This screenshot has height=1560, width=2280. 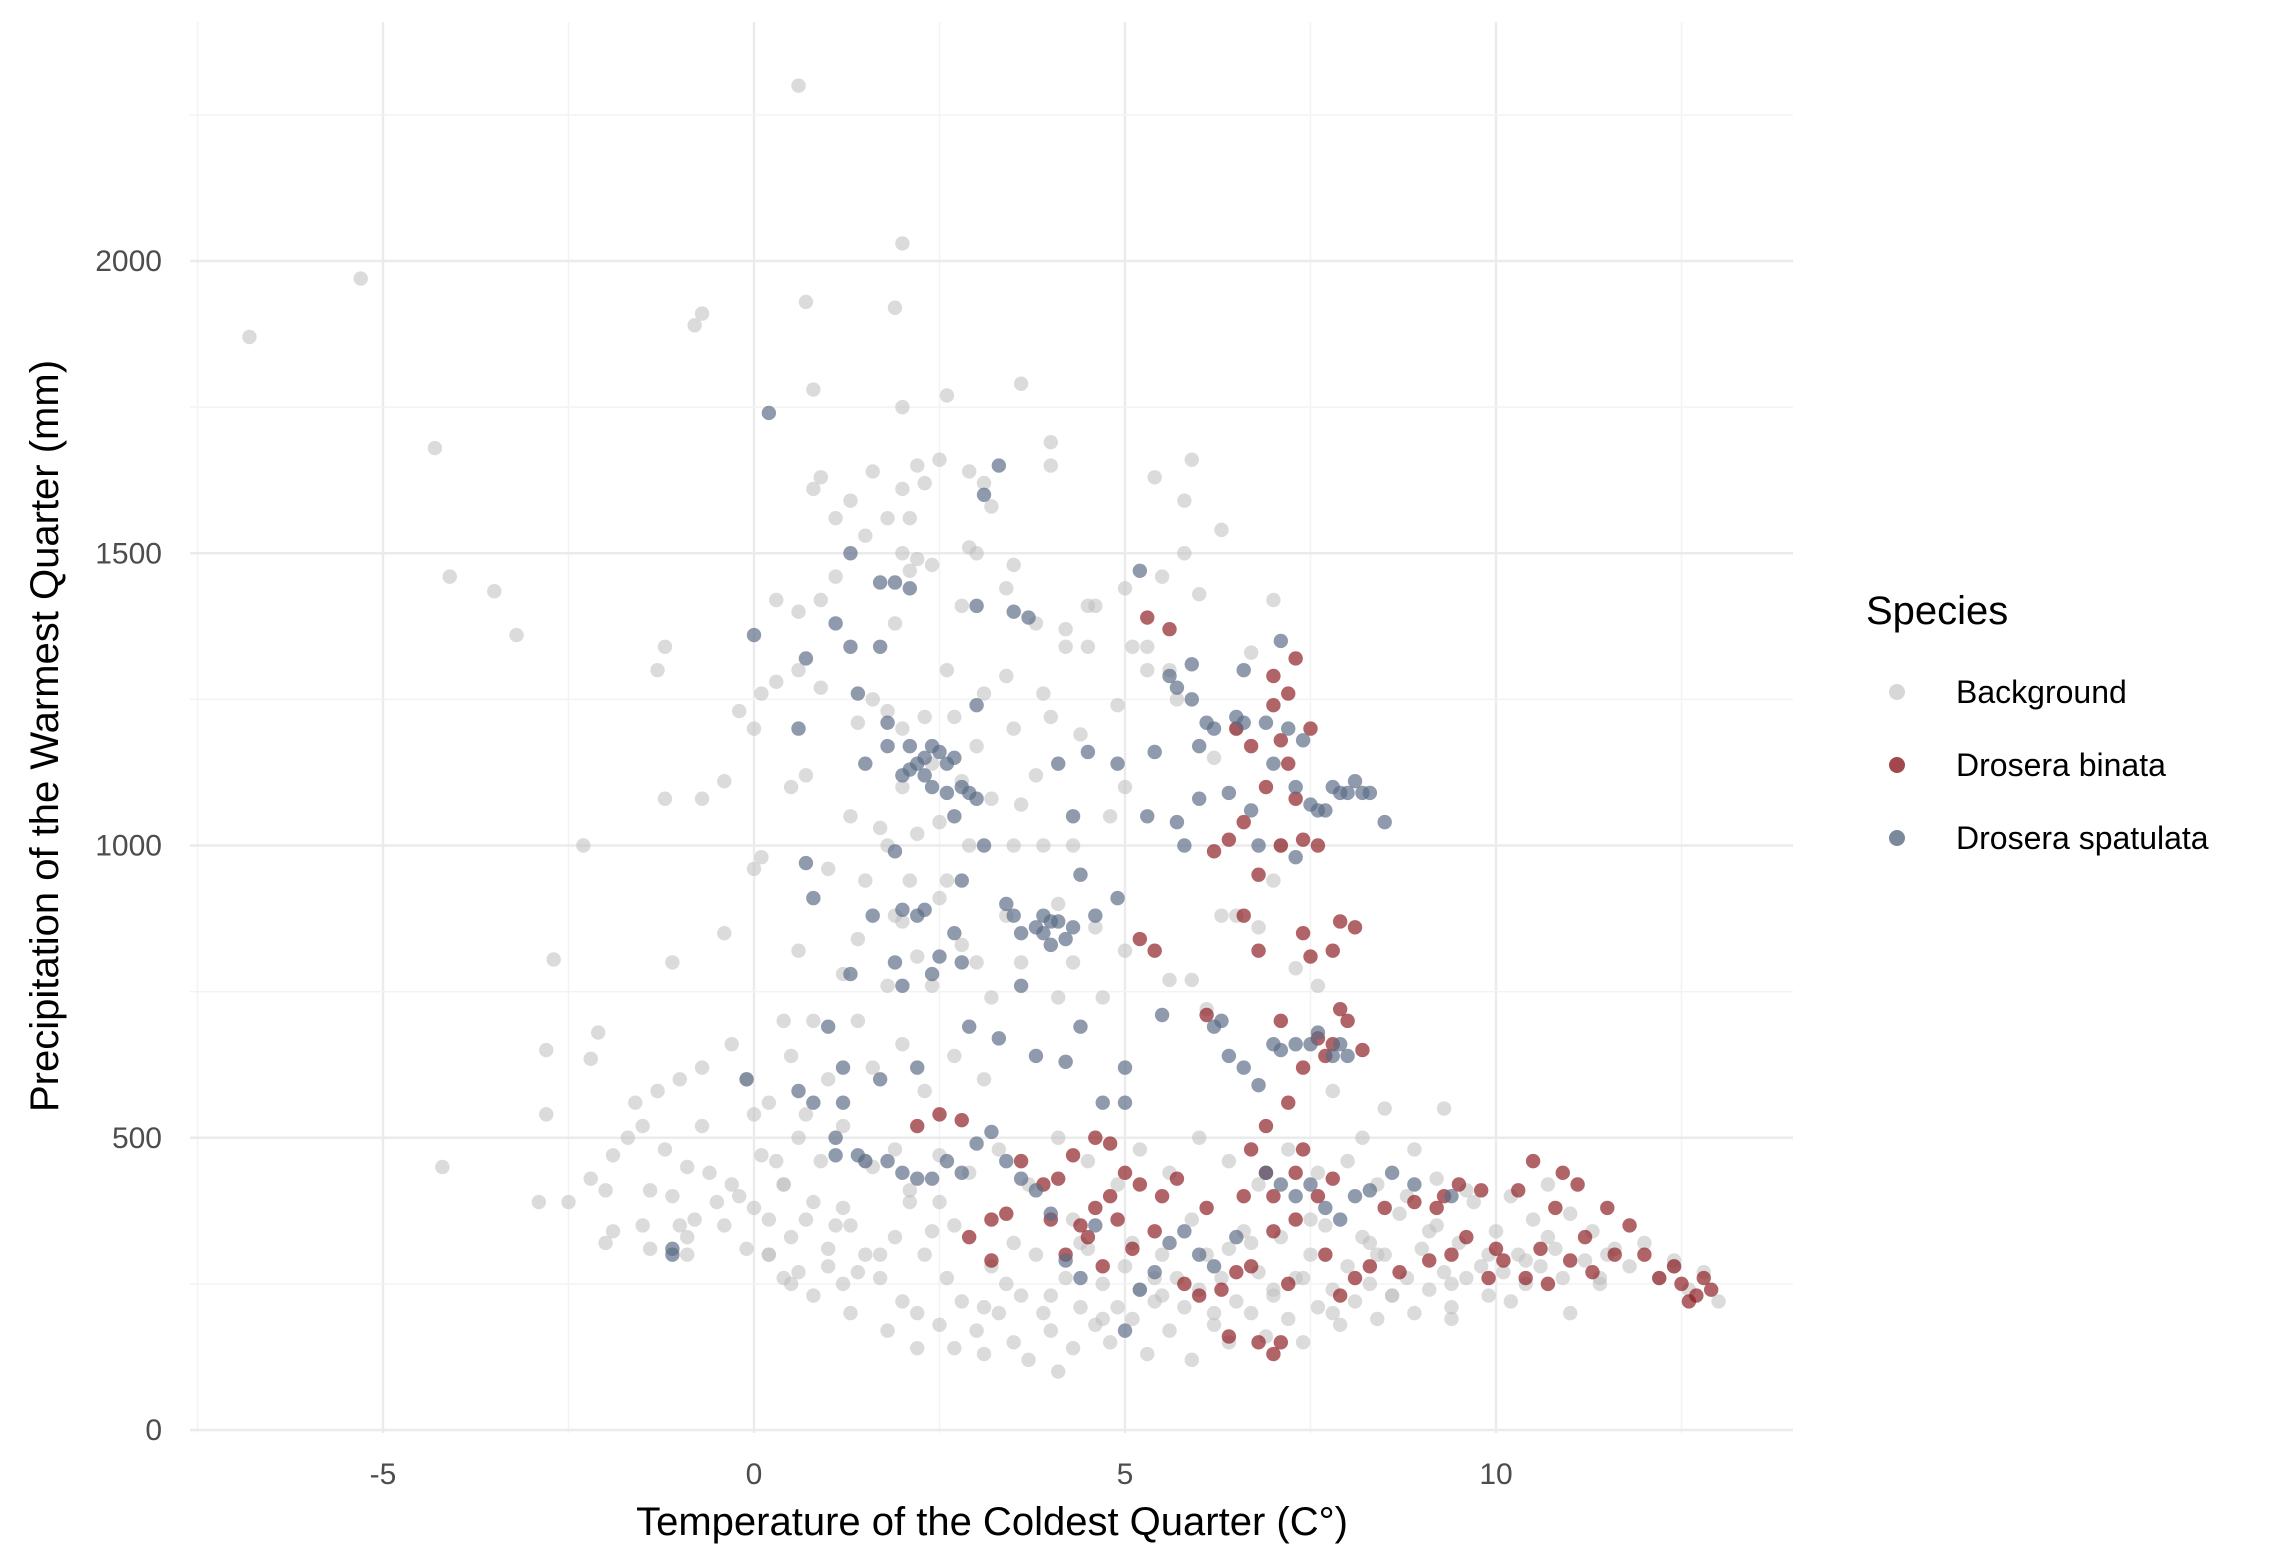 I want to click on legend-label: Drosera binata, so click(x=2061, y=765).